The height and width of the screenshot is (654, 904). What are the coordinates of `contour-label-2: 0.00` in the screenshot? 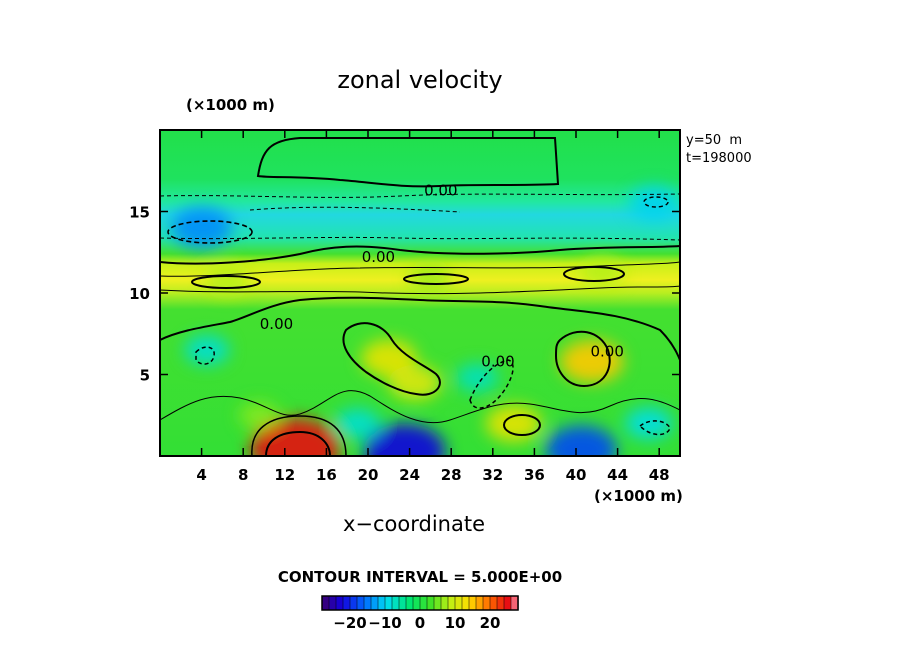 It's located at (276, 324).